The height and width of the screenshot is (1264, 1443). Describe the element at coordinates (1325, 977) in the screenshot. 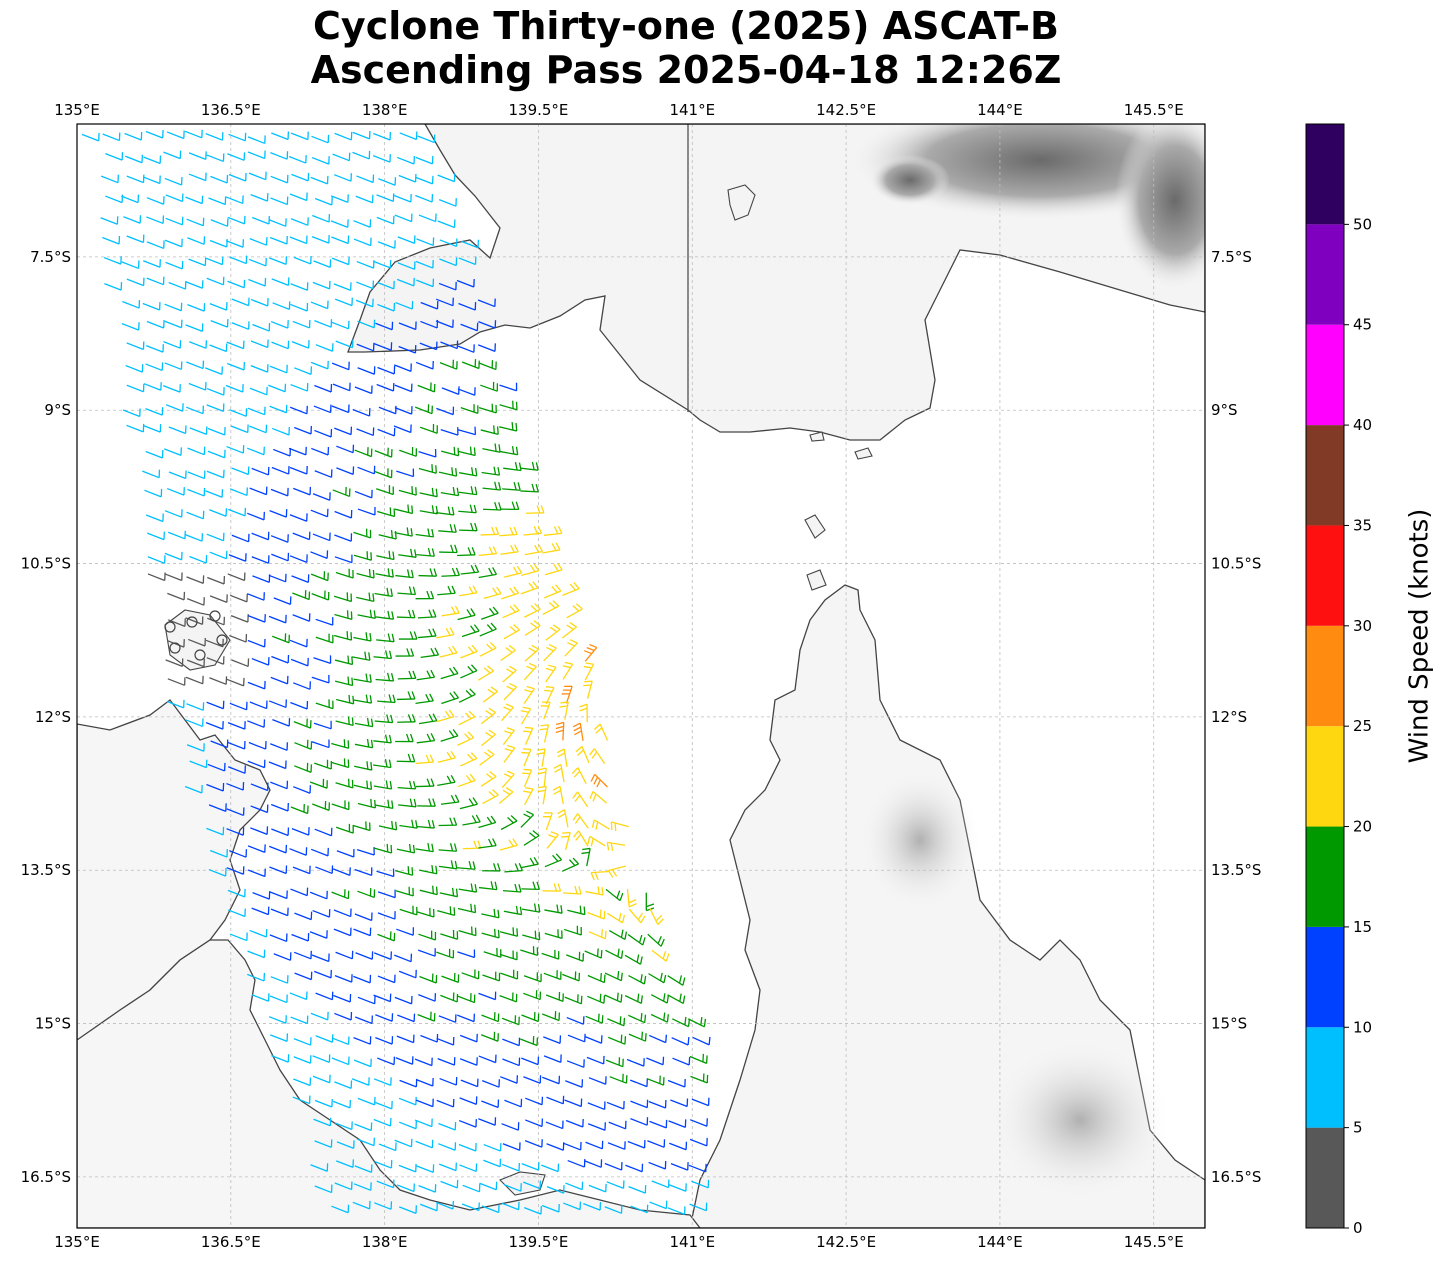

I see `colorbar-band` at that location.